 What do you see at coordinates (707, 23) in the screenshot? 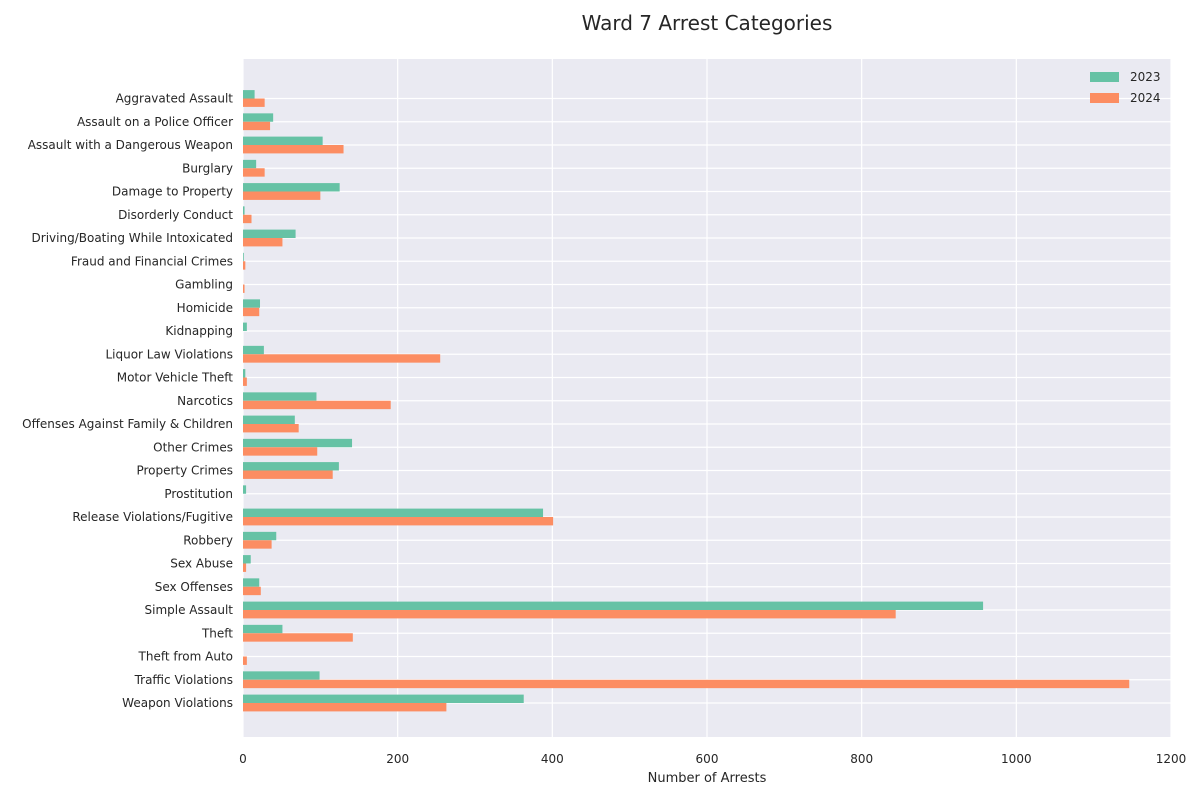
I see `chart-title: Ward 7 Arrest Categories` at bounding box center [707, 23].